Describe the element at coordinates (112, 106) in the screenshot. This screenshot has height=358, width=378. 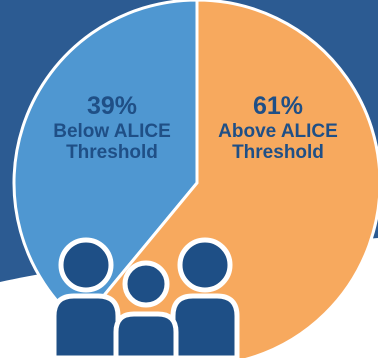
I see `slice-value-below: 39%` at that location.